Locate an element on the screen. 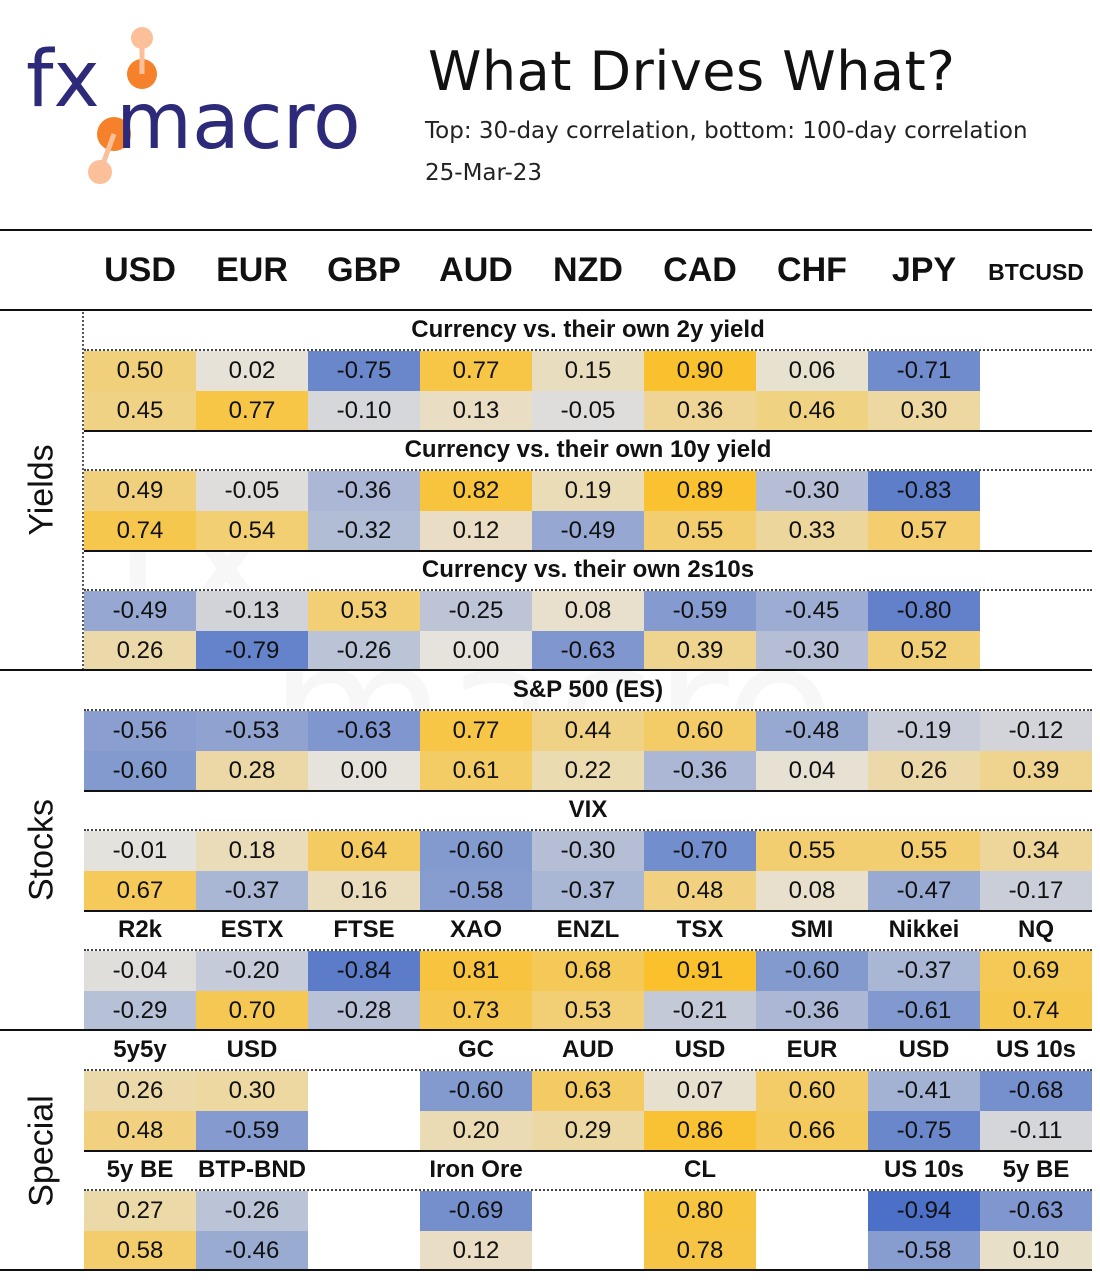 This screenshot has width=1100, height=1282. correlation-cell: 0.02 is located at coordinates (252, 371).